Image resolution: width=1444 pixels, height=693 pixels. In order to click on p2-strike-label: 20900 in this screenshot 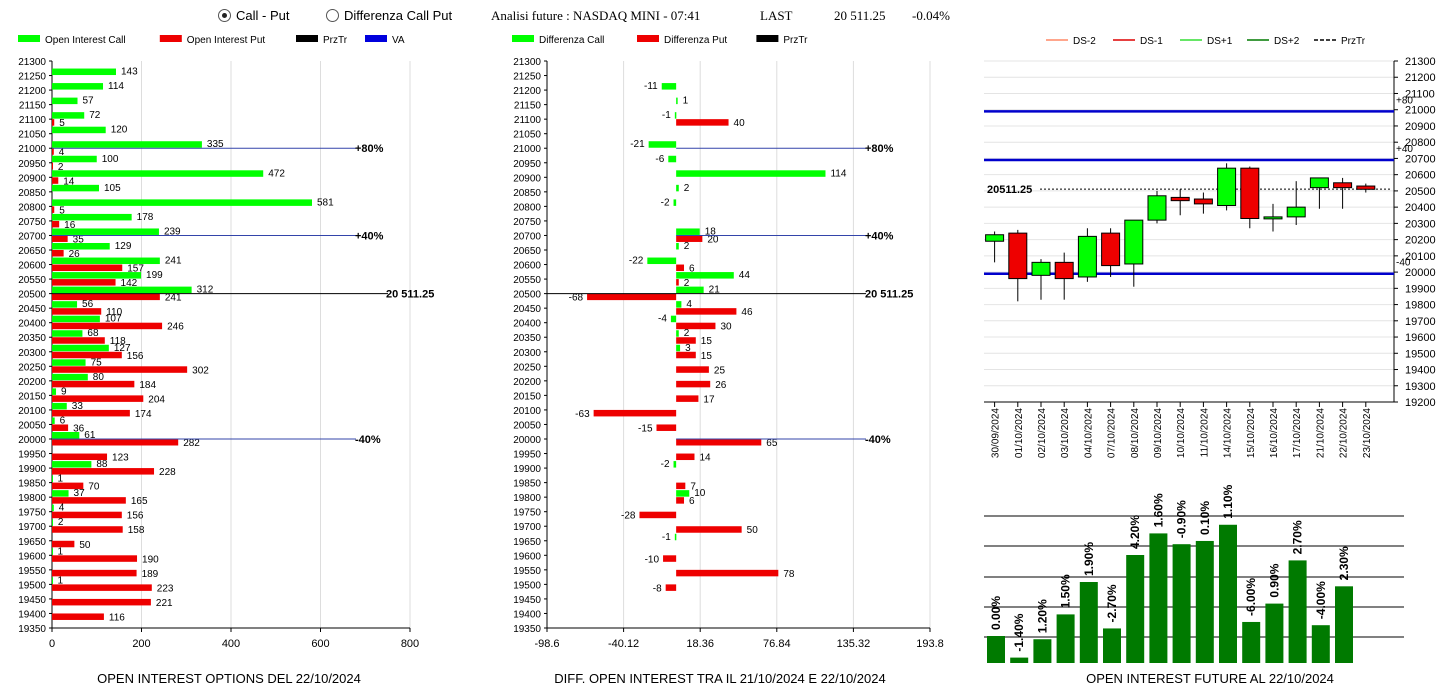, I will do `click(527, 178)`.